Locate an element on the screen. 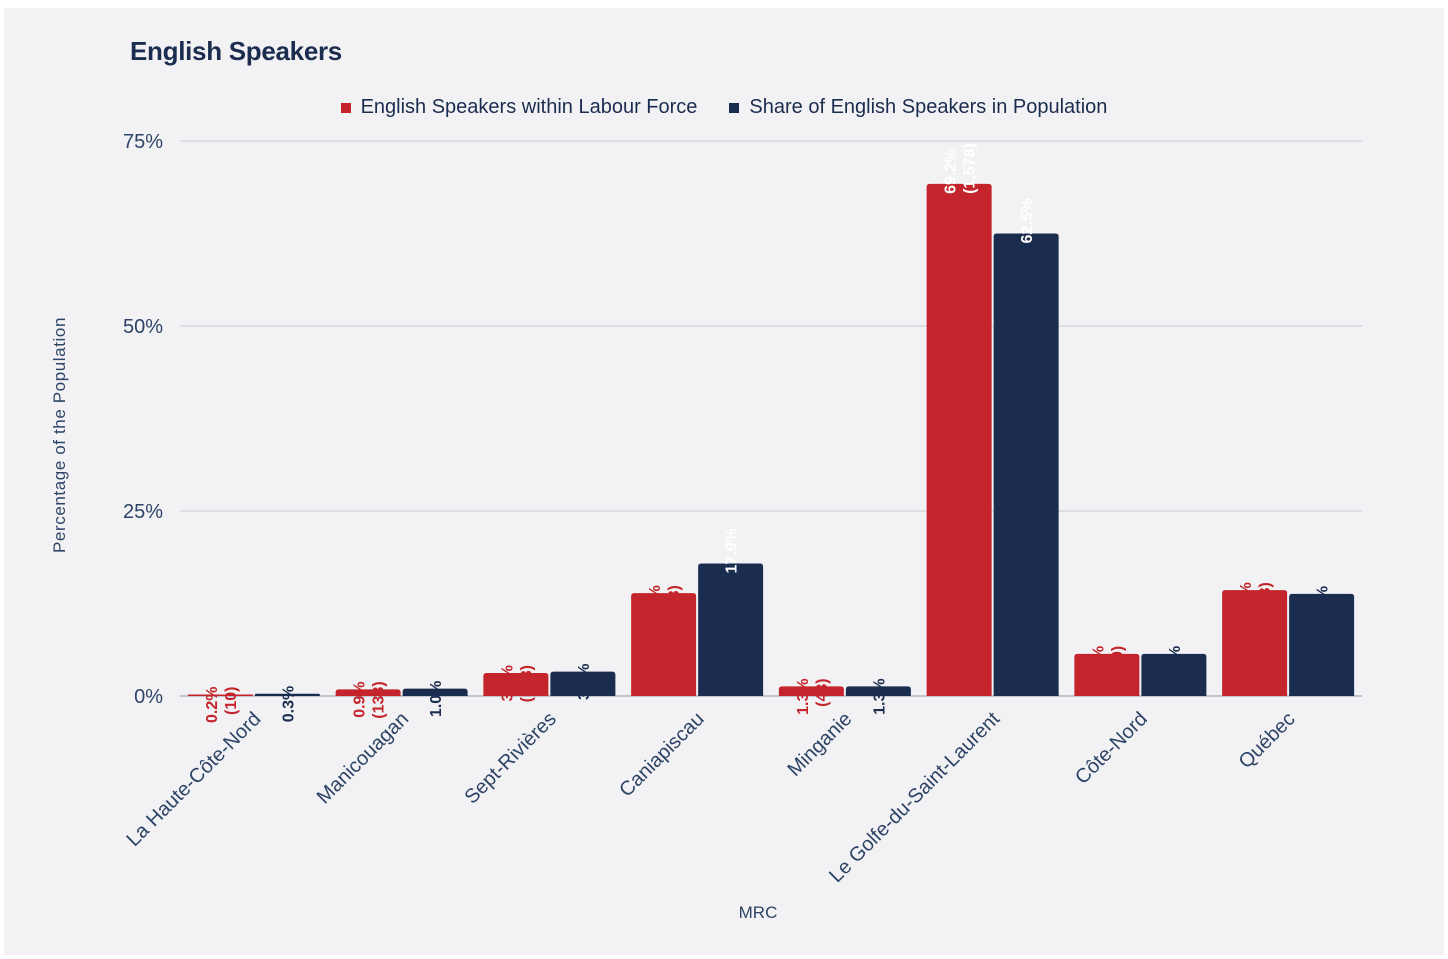 The image size is (1448, 959). legend-label-labour-force: English Speakers within Labour Force is located at coordinates (529, 107).